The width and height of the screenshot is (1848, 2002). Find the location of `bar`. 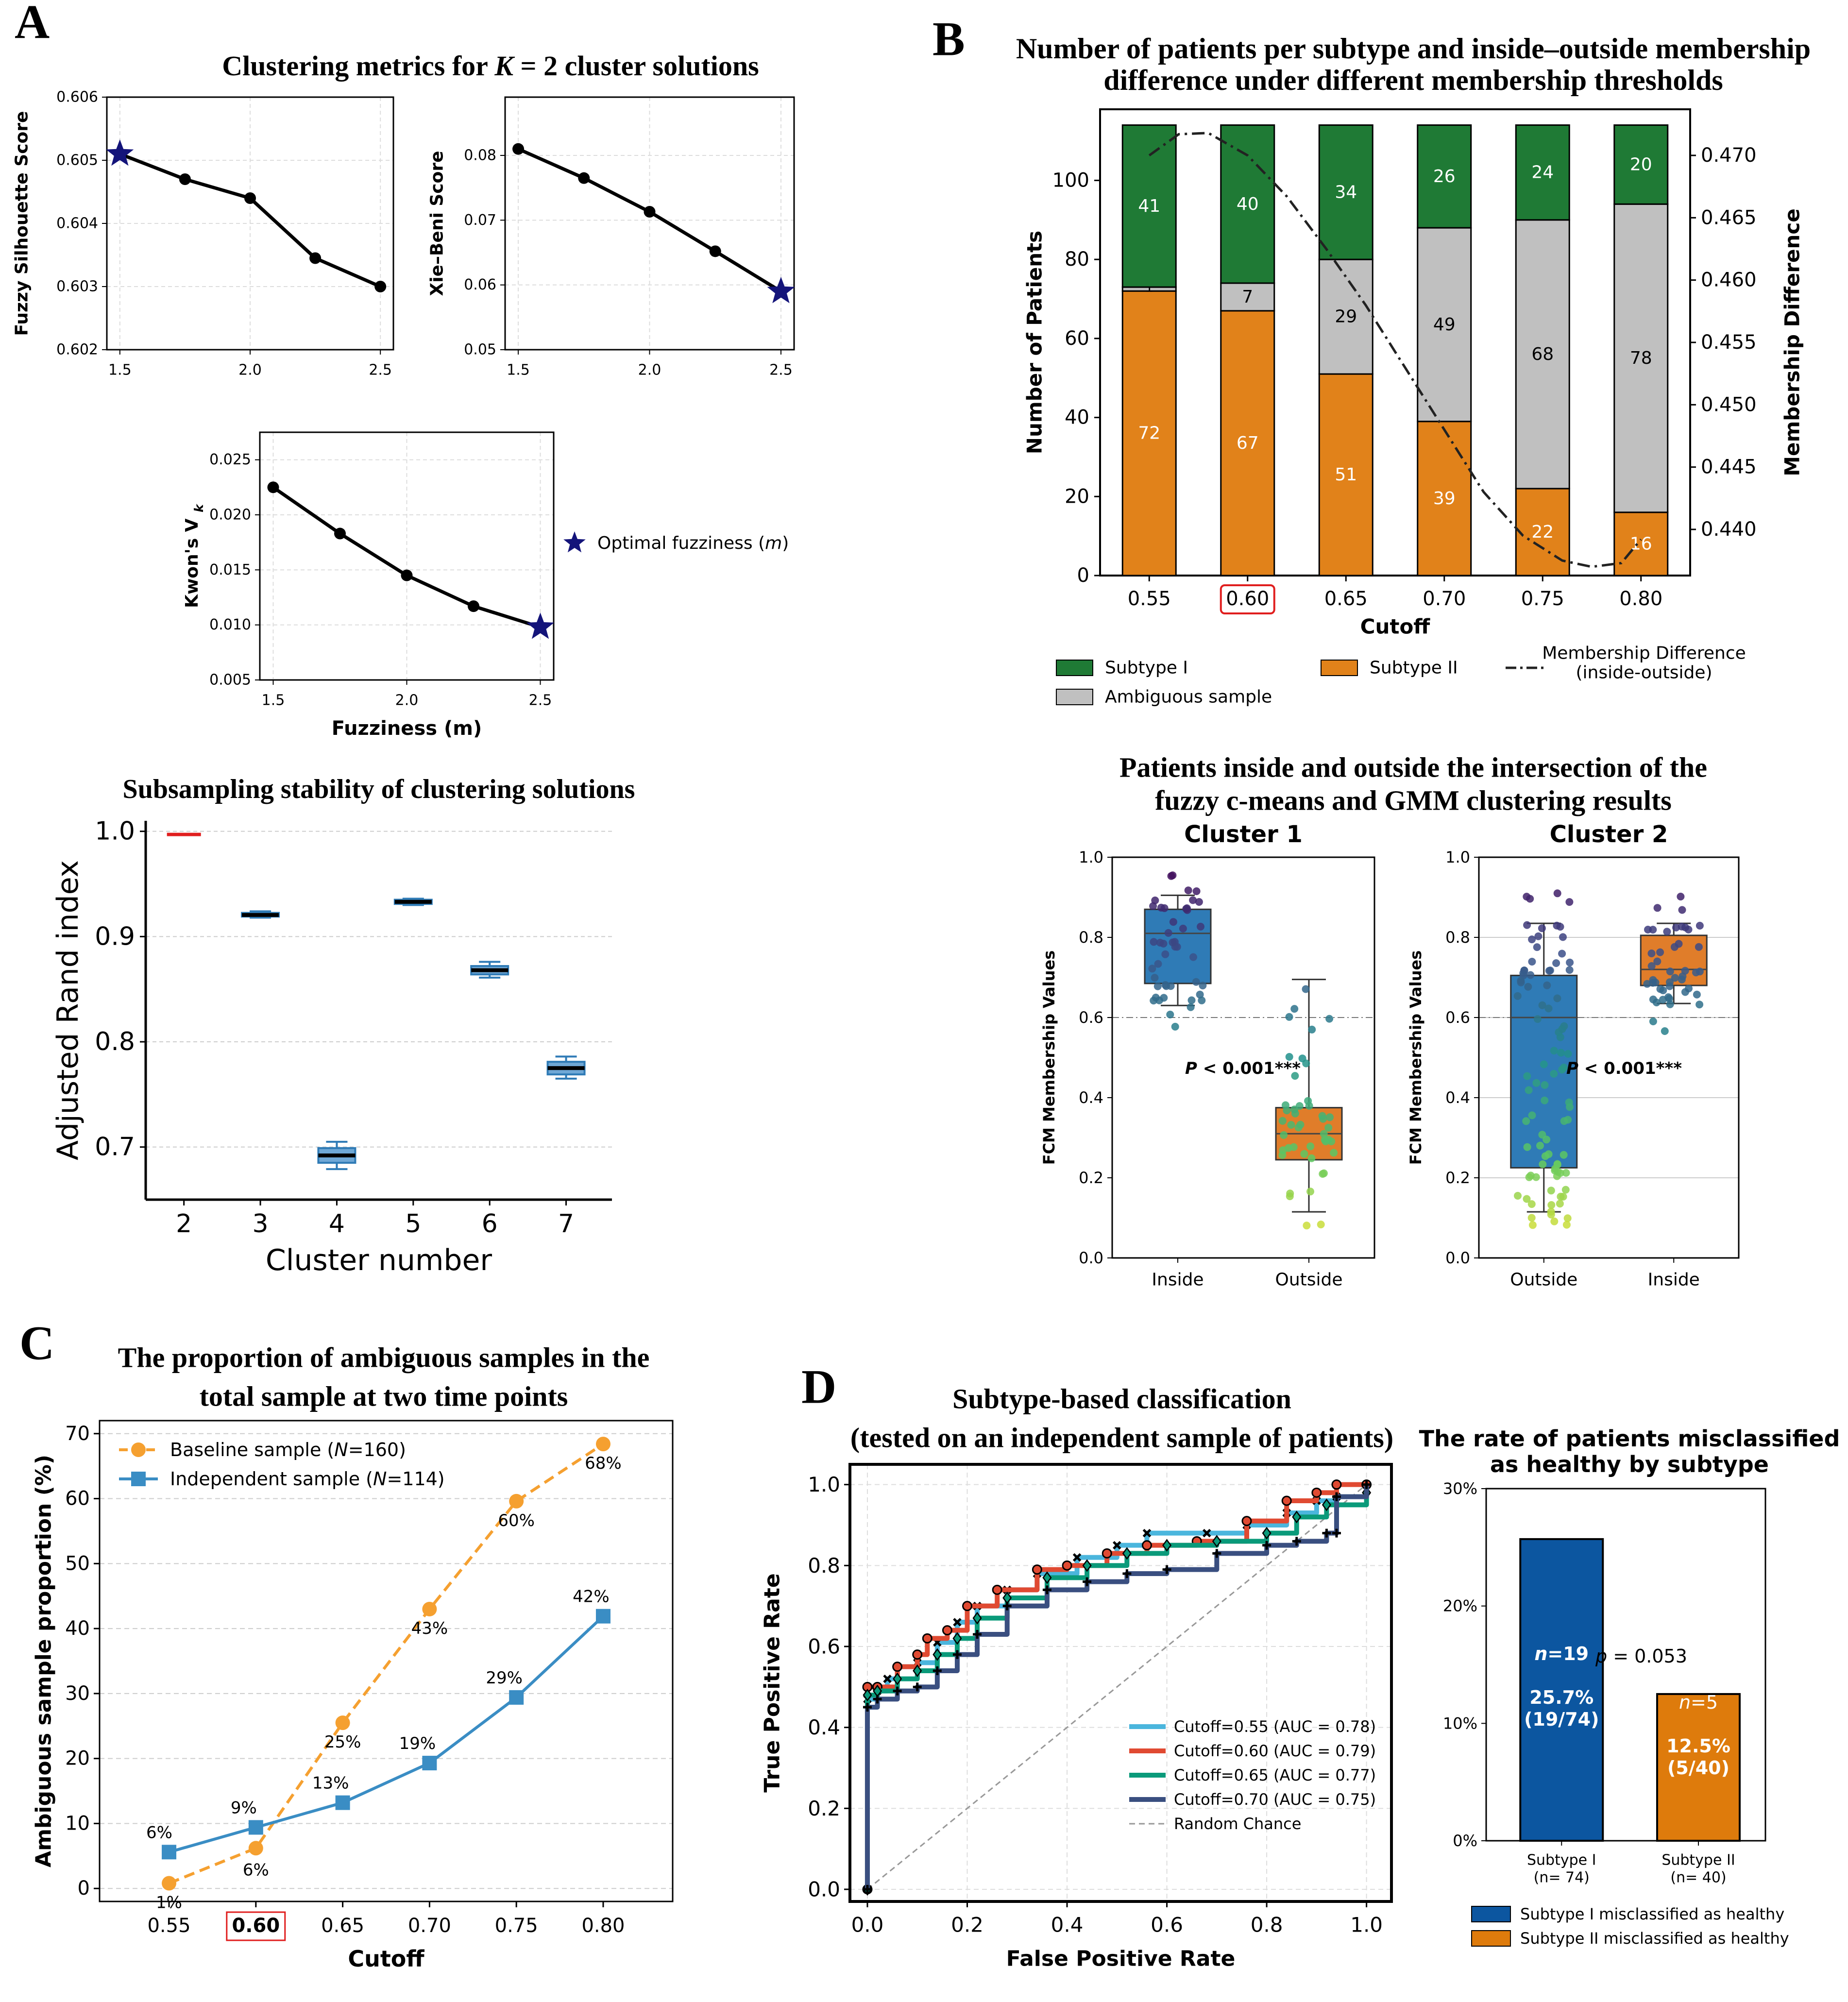

bar is located at coordinates (1698, 1767).